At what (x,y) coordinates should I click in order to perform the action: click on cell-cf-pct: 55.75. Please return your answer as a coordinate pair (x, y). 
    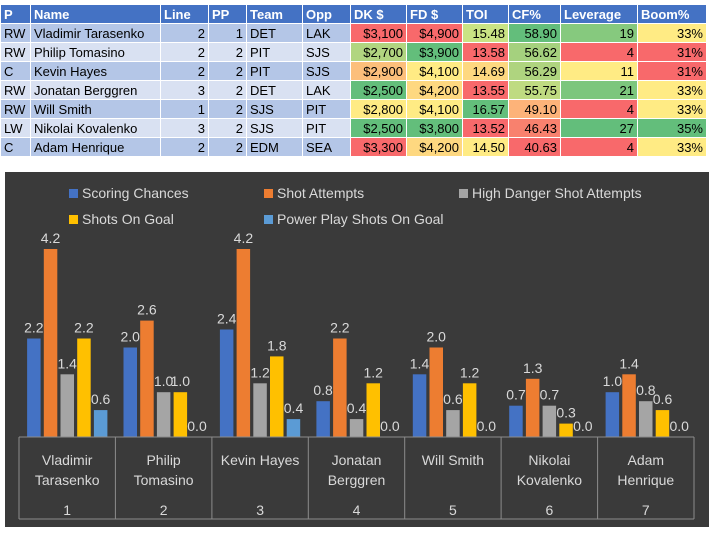
    Looking at the image, I should click on (534, 90).